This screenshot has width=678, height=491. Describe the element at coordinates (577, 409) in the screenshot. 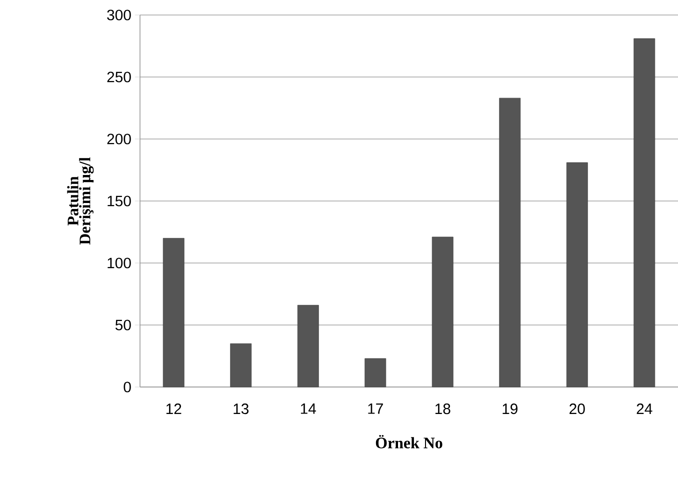

I see `x-tick-label: 20` at that location.